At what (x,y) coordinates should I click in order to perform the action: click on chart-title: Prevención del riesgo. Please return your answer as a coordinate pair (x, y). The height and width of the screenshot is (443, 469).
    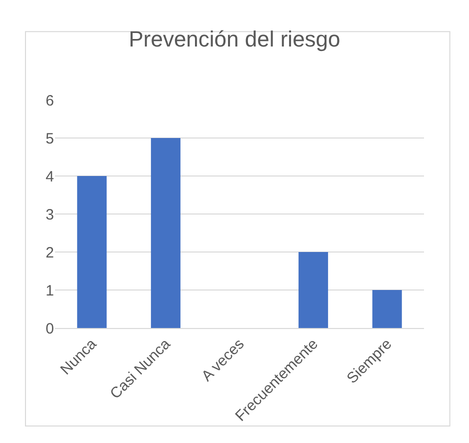
    Looking at the image, I should click on (234, 39).